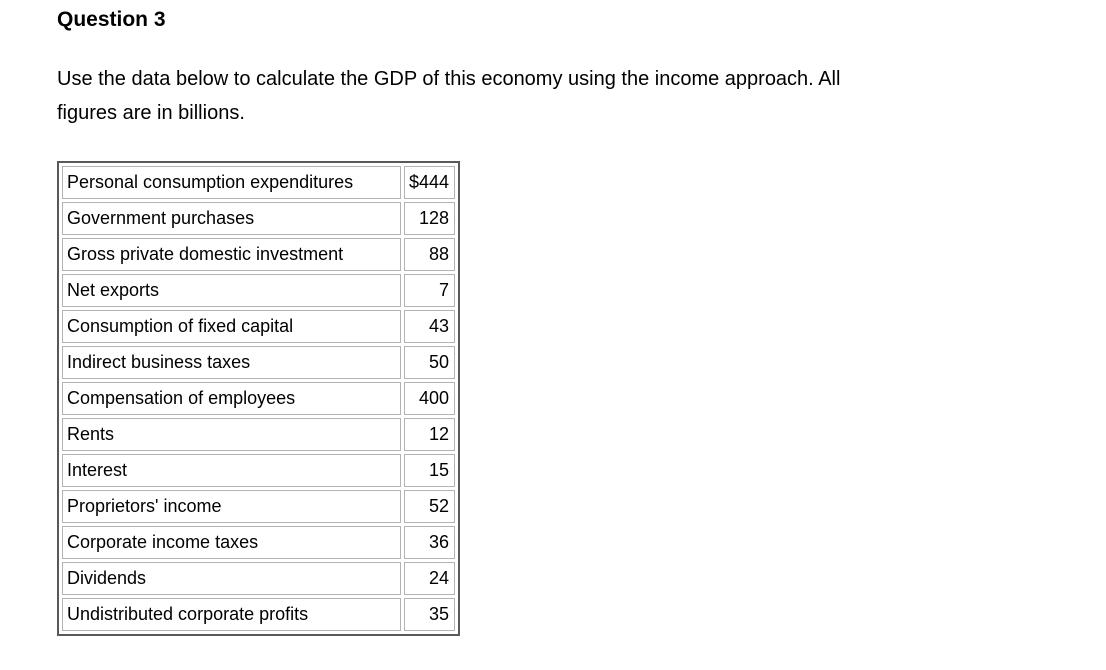  I want to click on item-value: 400, so click(430, 398).